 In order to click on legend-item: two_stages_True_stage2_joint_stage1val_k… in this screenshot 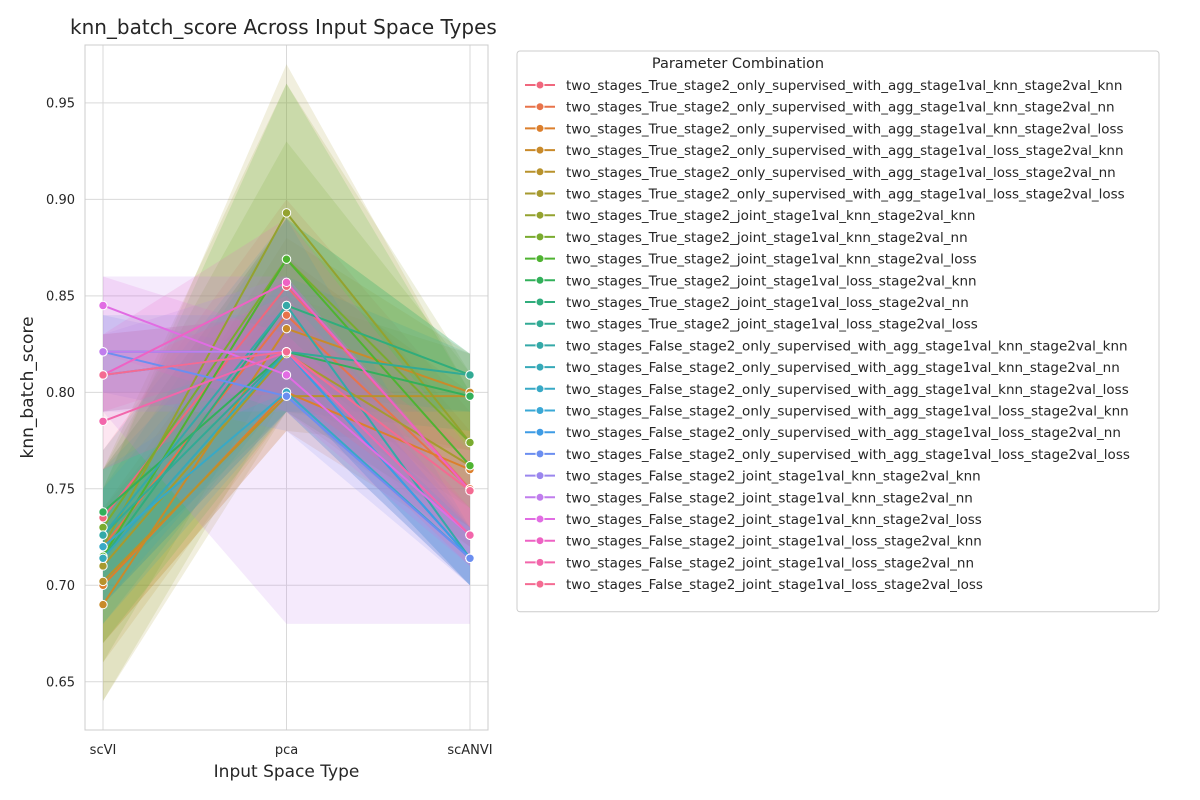, I will do `click(750, 216)`.